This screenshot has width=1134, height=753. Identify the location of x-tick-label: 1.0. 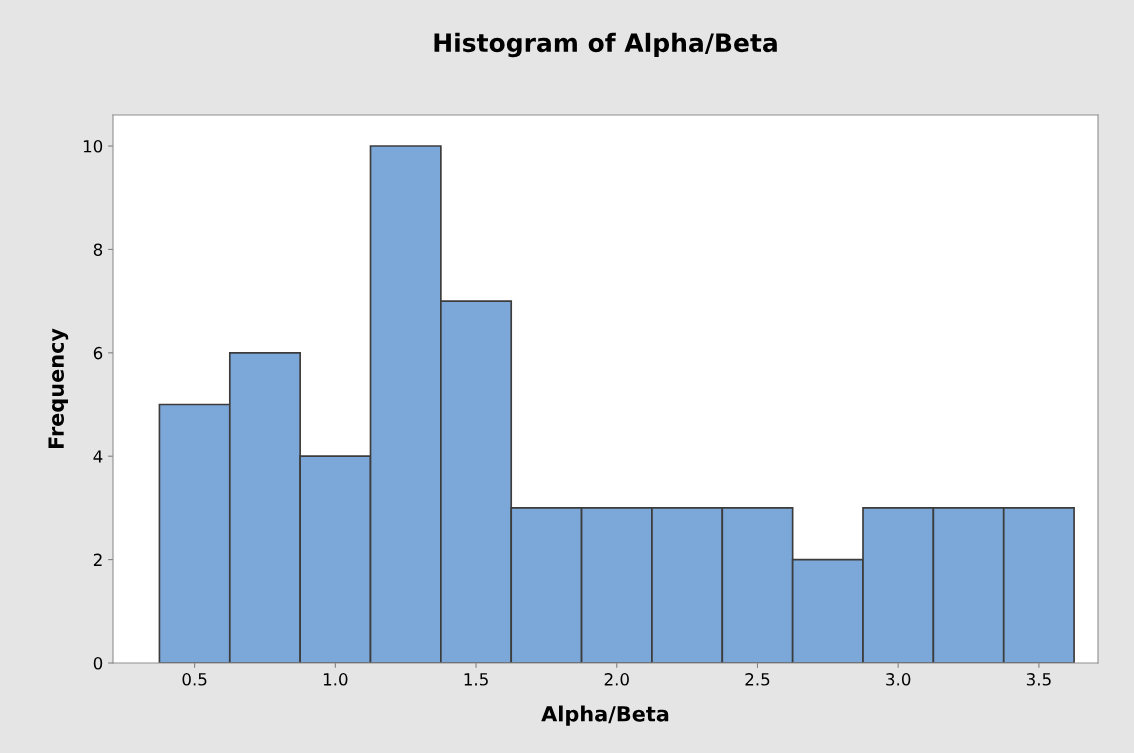
(335, 679).